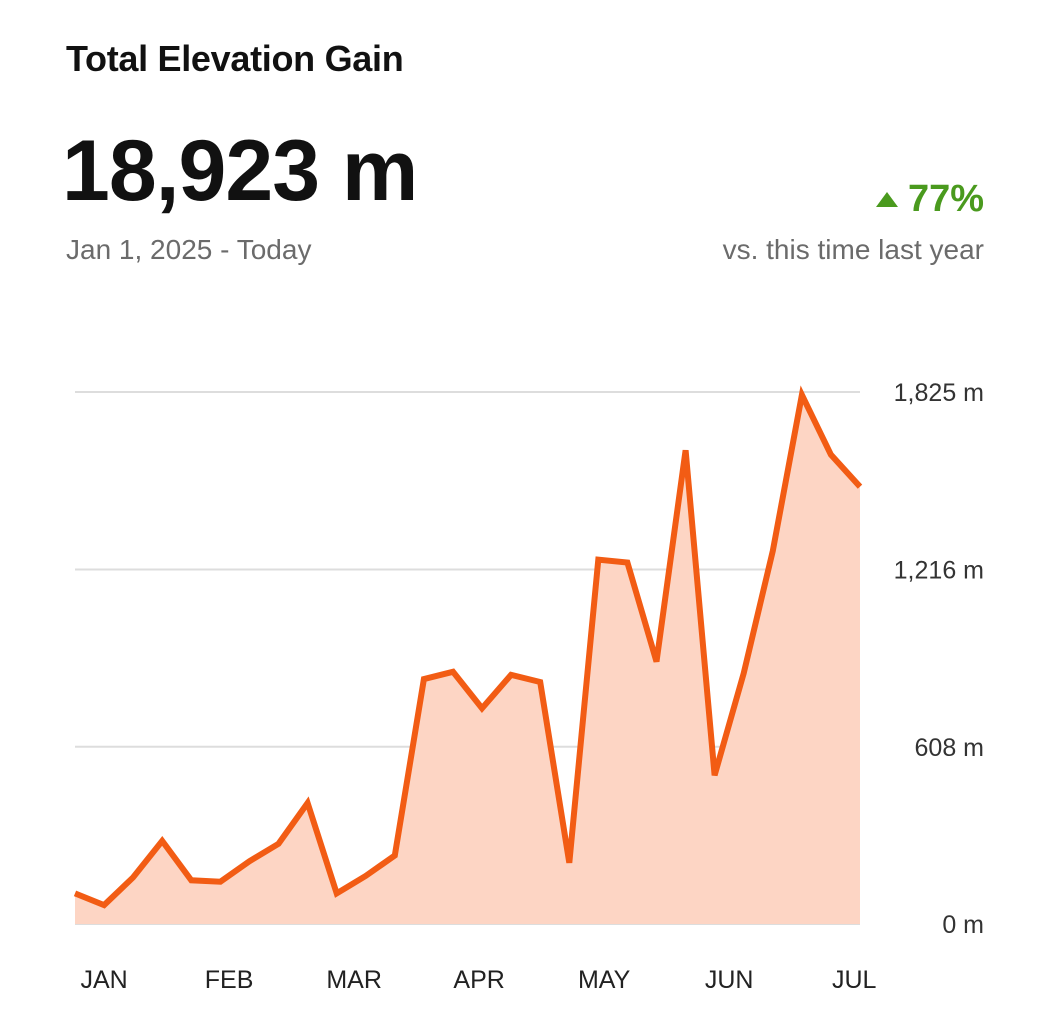 This screenshot has height=1031, width=1048. I want to click on change-indicator: 77%, so click(929, 199).